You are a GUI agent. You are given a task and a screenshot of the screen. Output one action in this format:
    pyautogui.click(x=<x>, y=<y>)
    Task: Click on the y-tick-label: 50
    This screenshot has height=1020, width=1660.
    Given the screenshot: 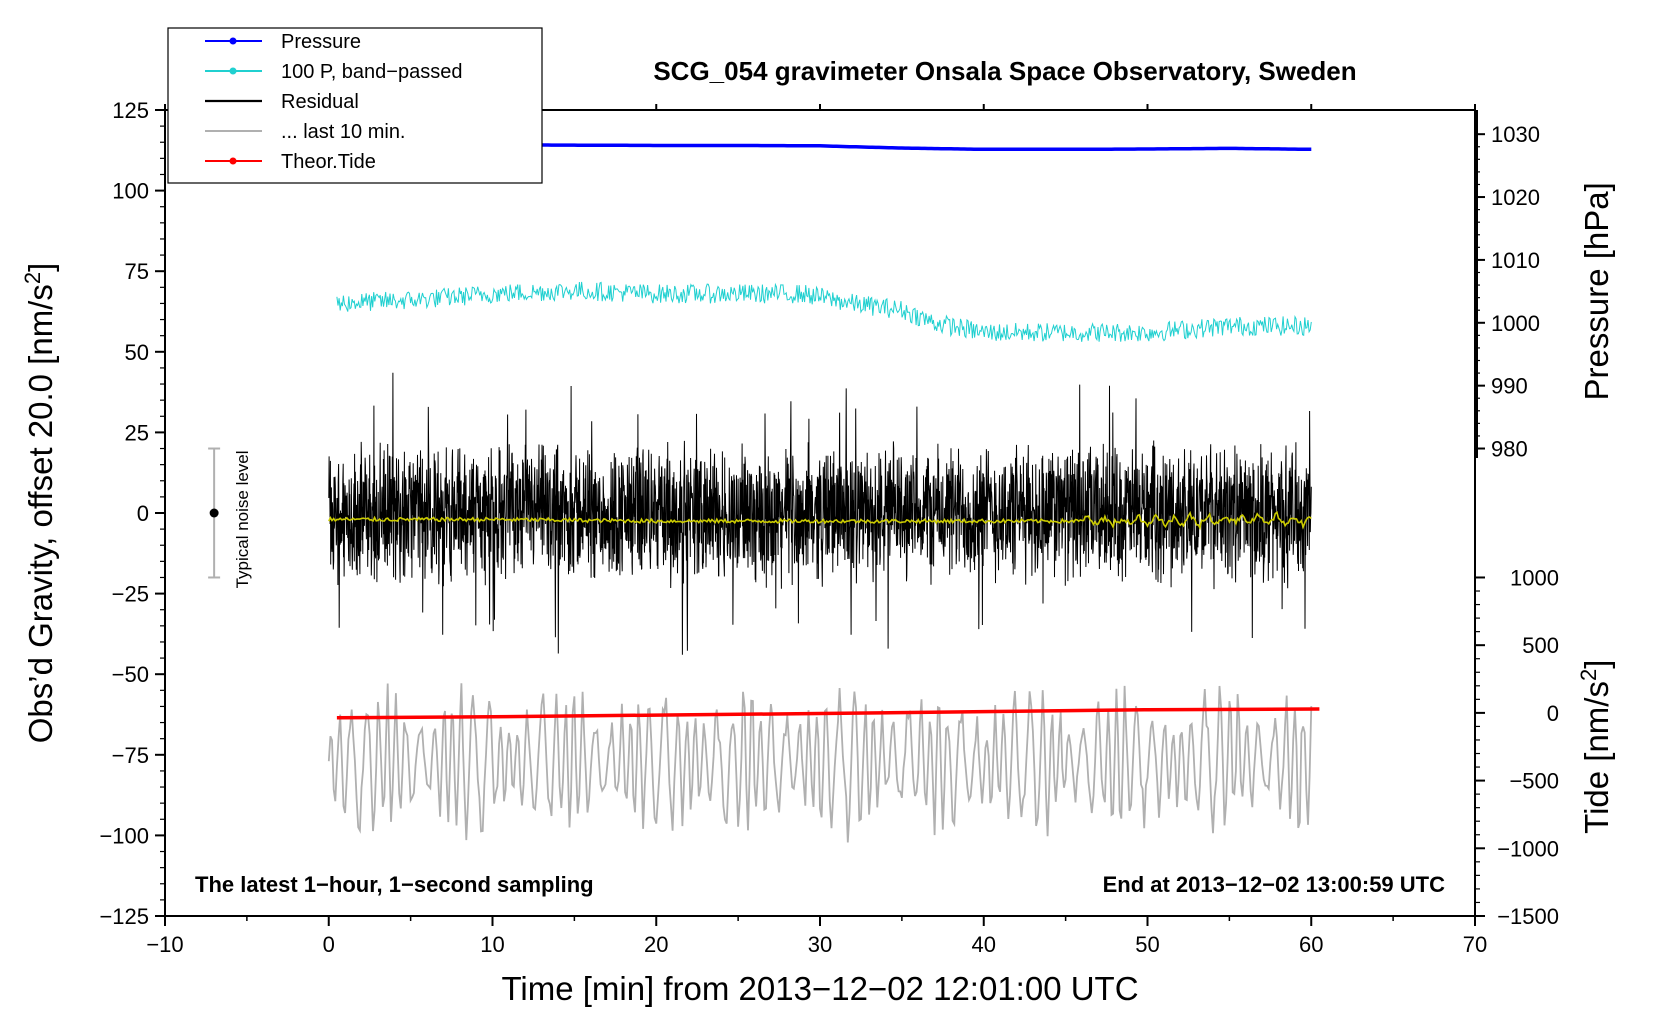 What is the action you would take?
    pyautogui.click(x=137, y=352)
    